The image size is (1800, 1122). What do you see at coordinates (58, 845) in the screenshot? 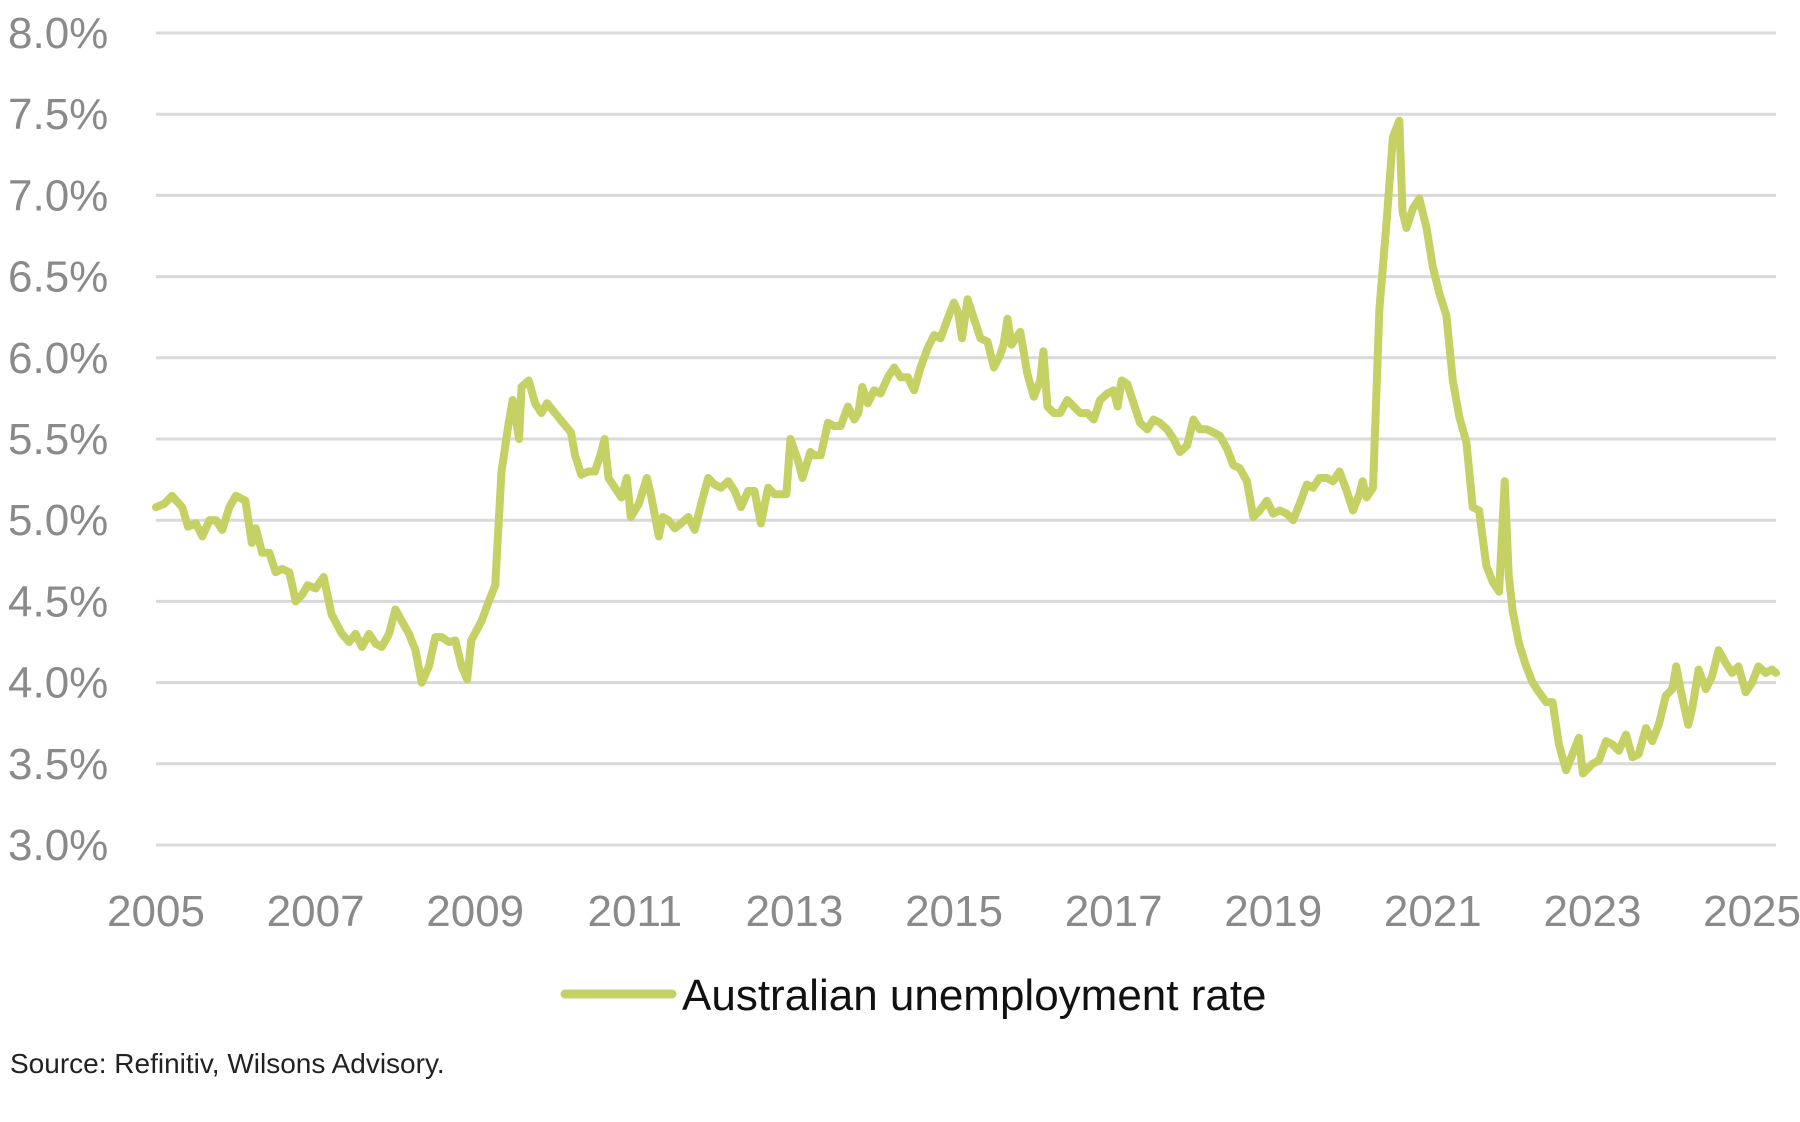
I see `y-tick-label: 3.0%` at bounding box center [58, 845].